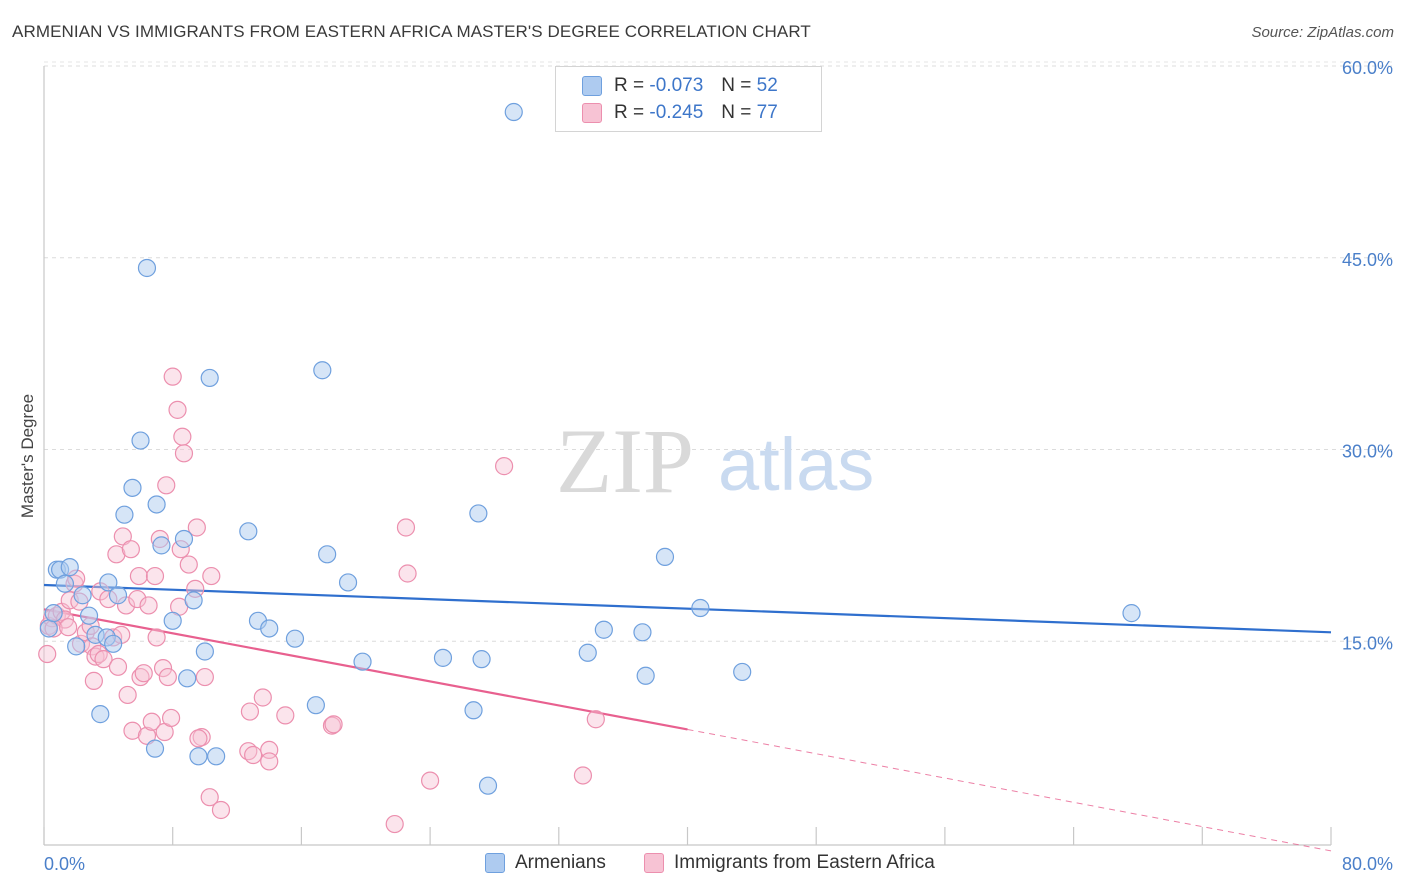 This screenshot has width=1406, height=892. I want to click on chart-source: Source: ZipAtlas.com, so click(1322, 32).